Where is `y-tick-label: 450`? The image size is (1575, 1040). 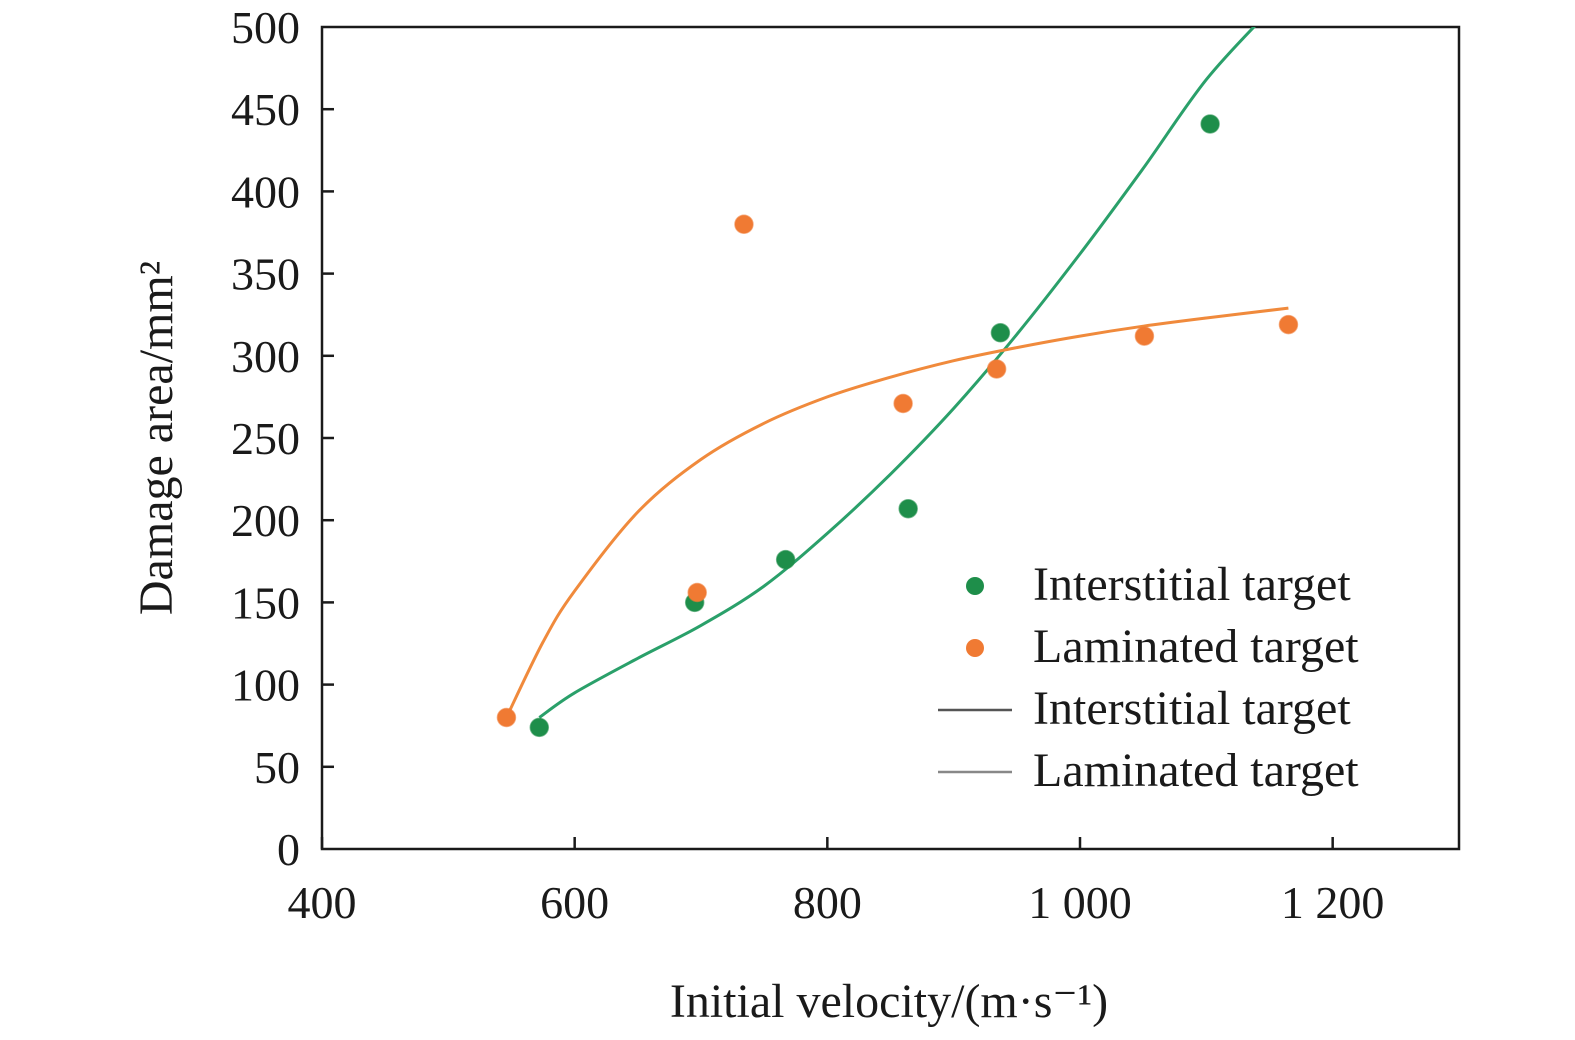 y-tick-label: 450 is located at coordinates (265, 109).